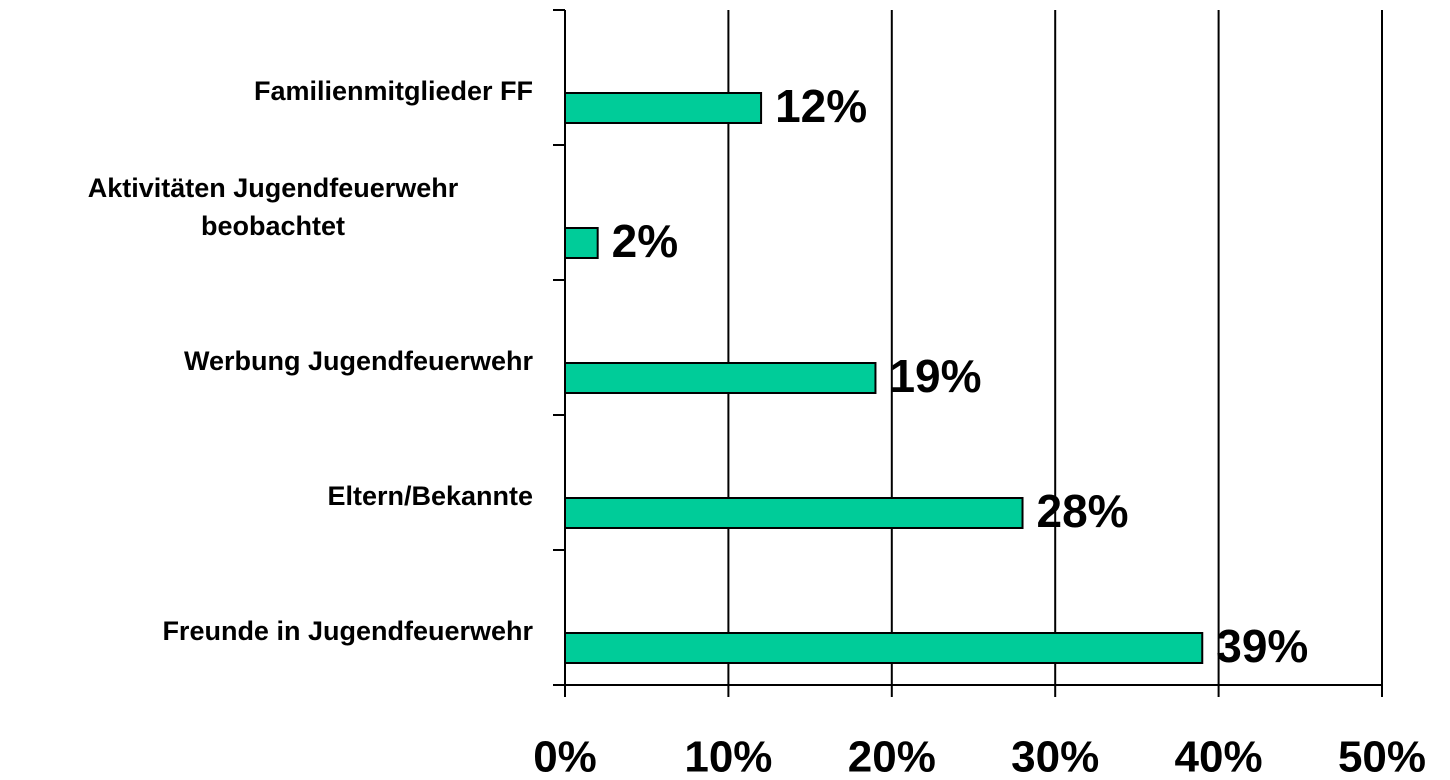 The width and height of the screenshot is (1450, 780). I want to click on category-label: Freunde in Jugendfeuerwehr, so click(347, 631).